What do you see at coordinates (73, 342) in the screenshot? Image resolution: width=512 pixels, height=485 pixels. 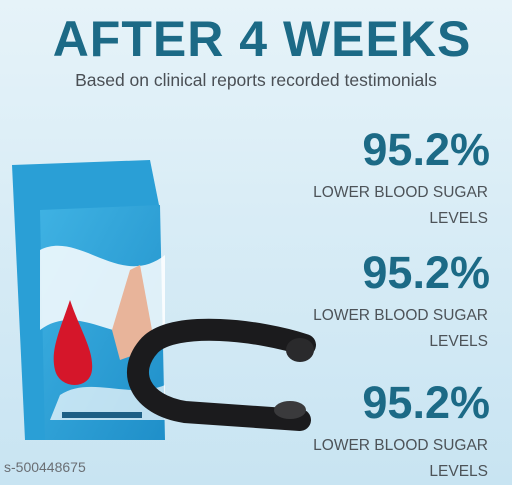 I see `blood-drop` at bounding box center [73, 342].